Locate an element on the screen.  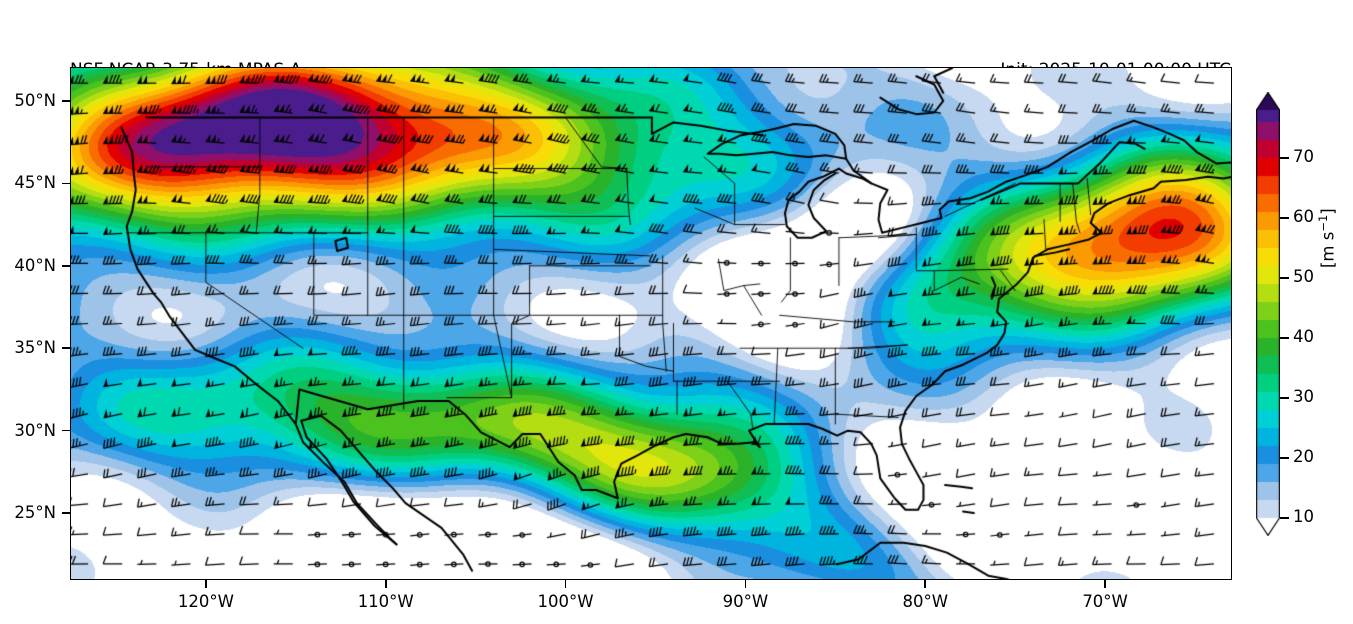
lon-tick-label: 100°W is located at coordinates (565, 601).